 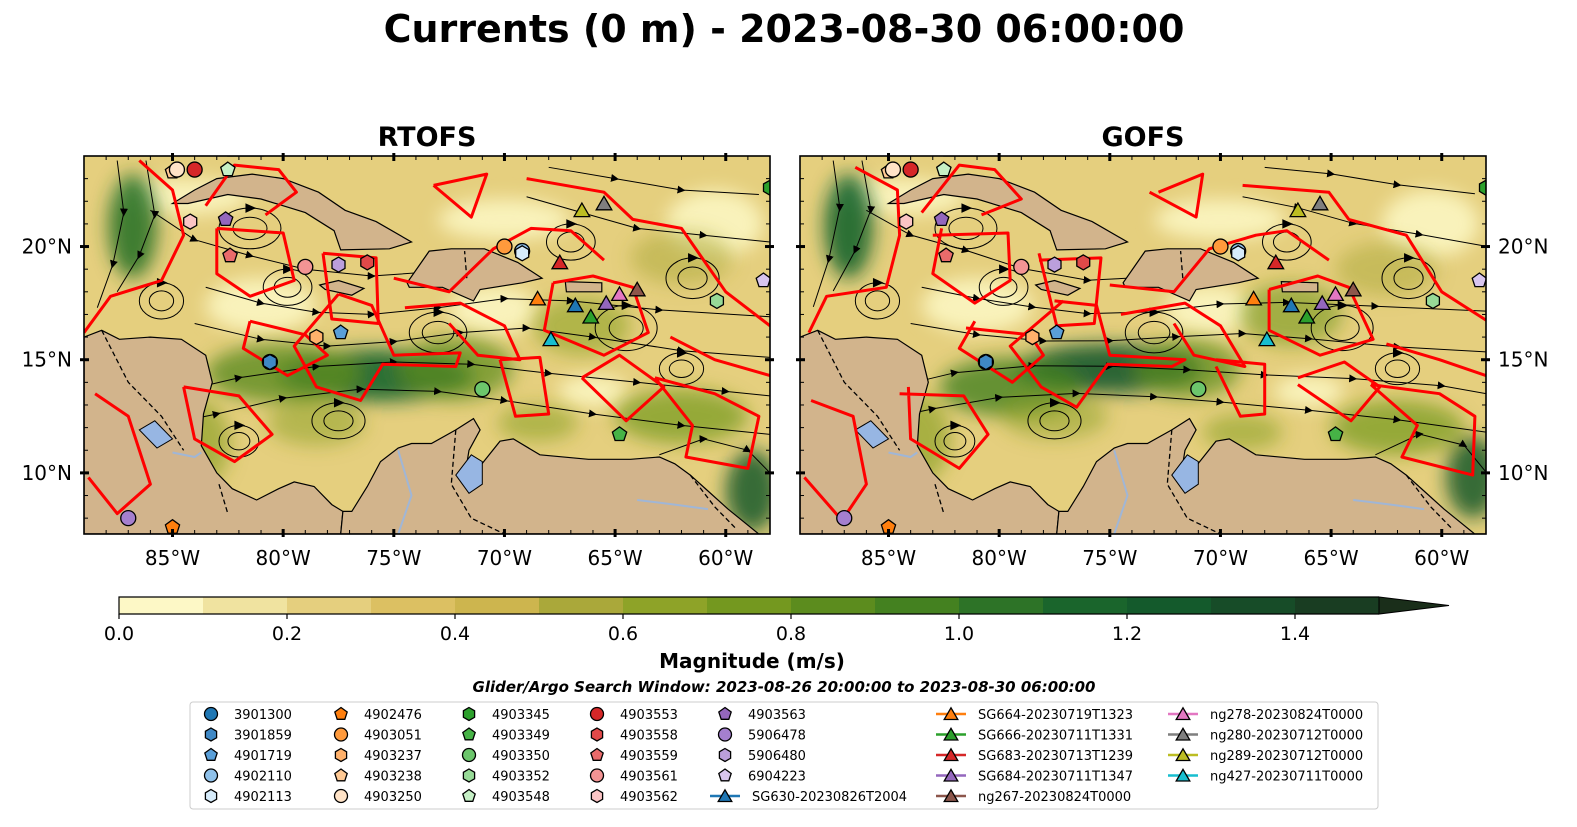 I want to click on legend-label: 4902476, so click(x=393, y=715).